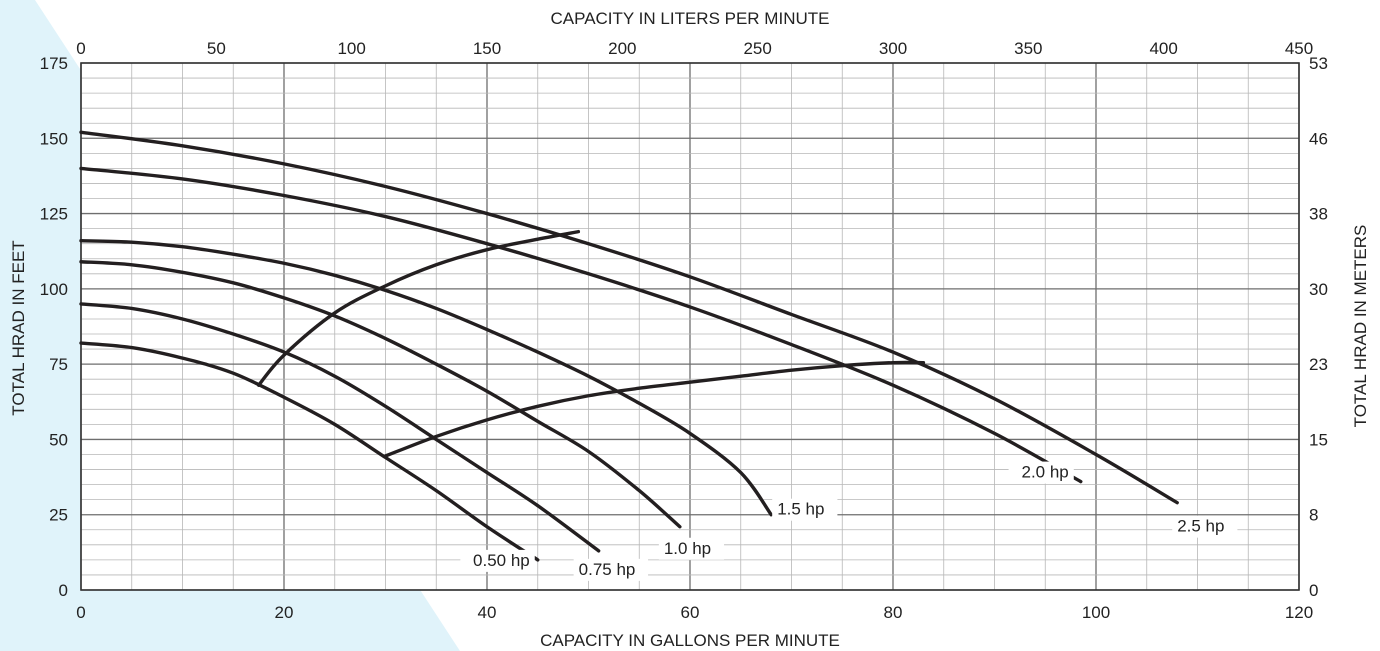 The height and width of the screenshot is (651, 1380). I want to click on x-tick-label: 20, so click(284, 612).